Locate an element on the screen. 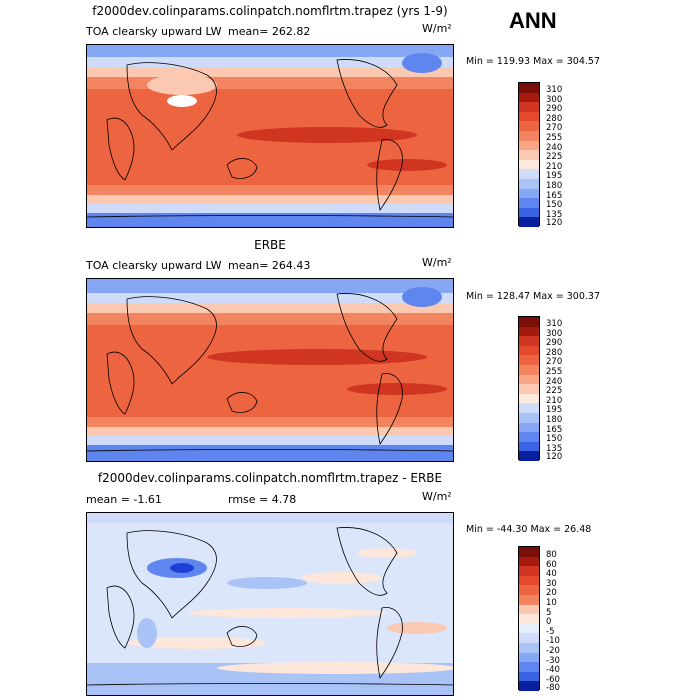 This screenshot has height=700, width=700. panel2-level-5: 255 is located at coordinates (554, 372).